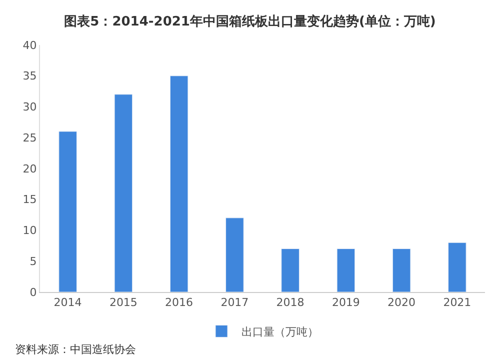 The width and height of the screenshot is (500, 362). I want to click on y-tick-label: 5, so click(33, 261).